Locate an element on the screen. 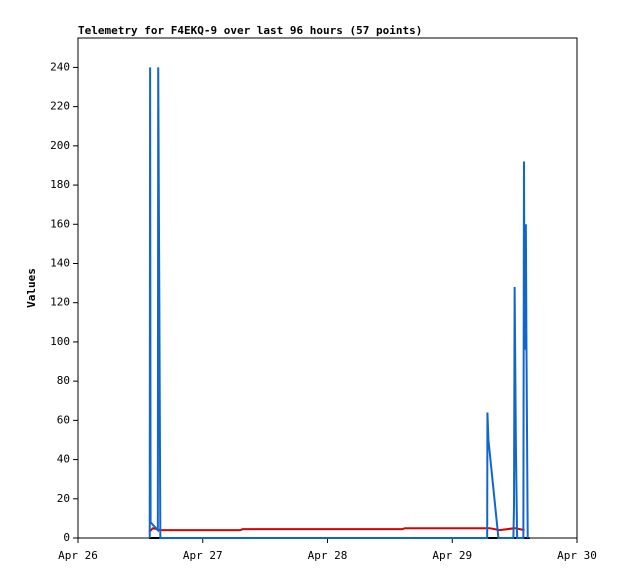 This screenshot has height=579, width=618. x-tick-label: Apr 27 is located at coordinates (203, 555).